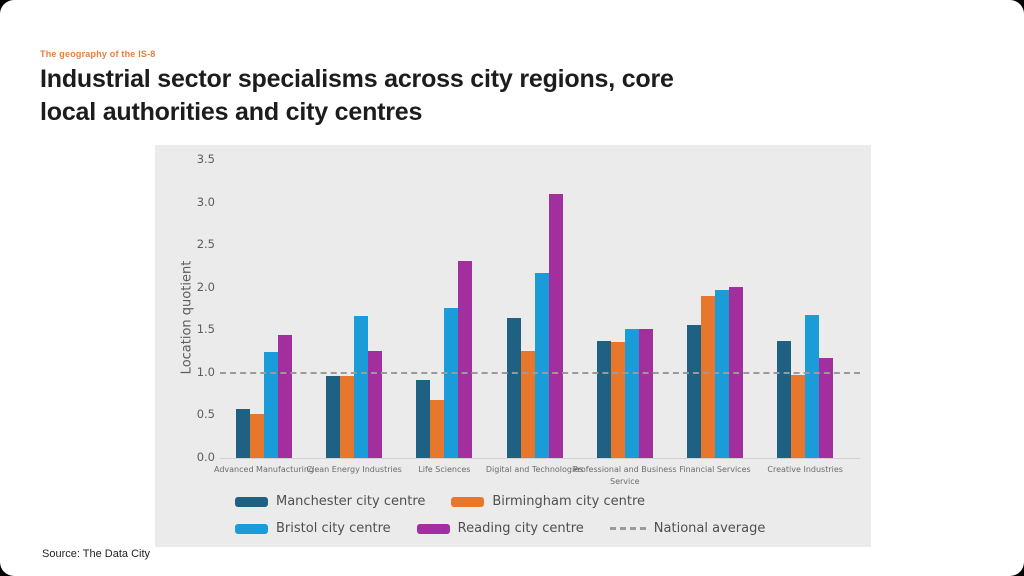 The width and height of the screenshot is (1024, 576). What do you see at coordinates (257, 435) in the screenshot?
I see `bar-birmingham-city-centre-advanced-manufacturing` at bounding box center [257, 435].